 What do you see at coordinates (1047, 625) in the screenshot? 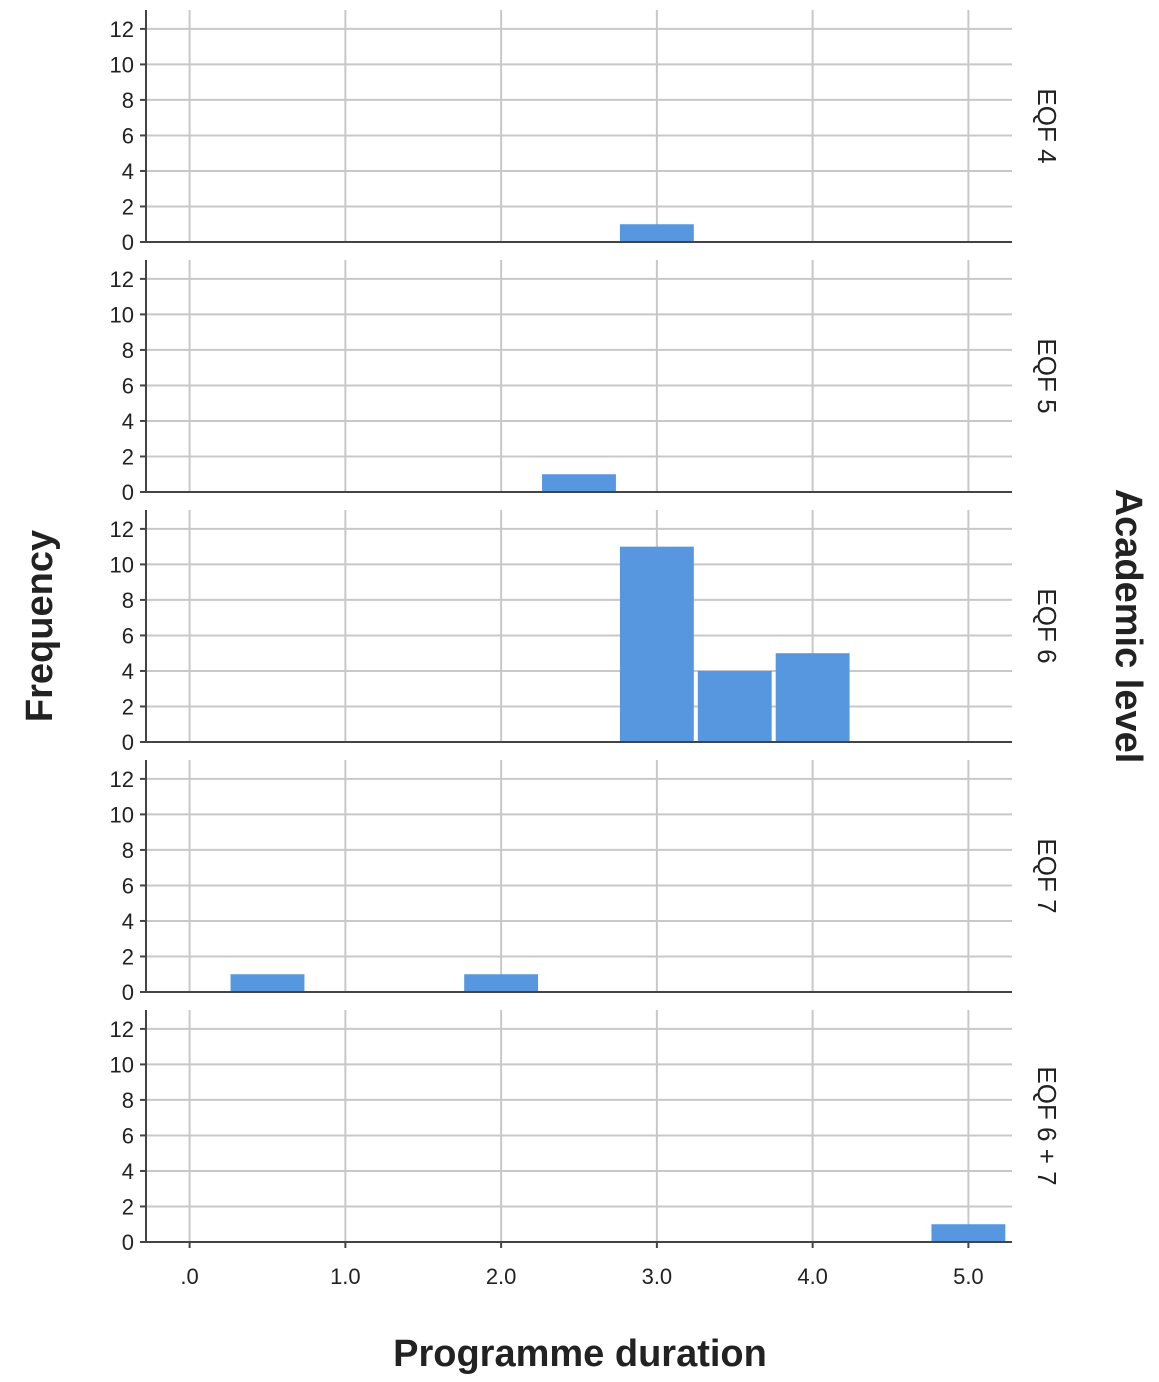
I see `panel-label: EQF 6` at bounding box center [1047, 625].